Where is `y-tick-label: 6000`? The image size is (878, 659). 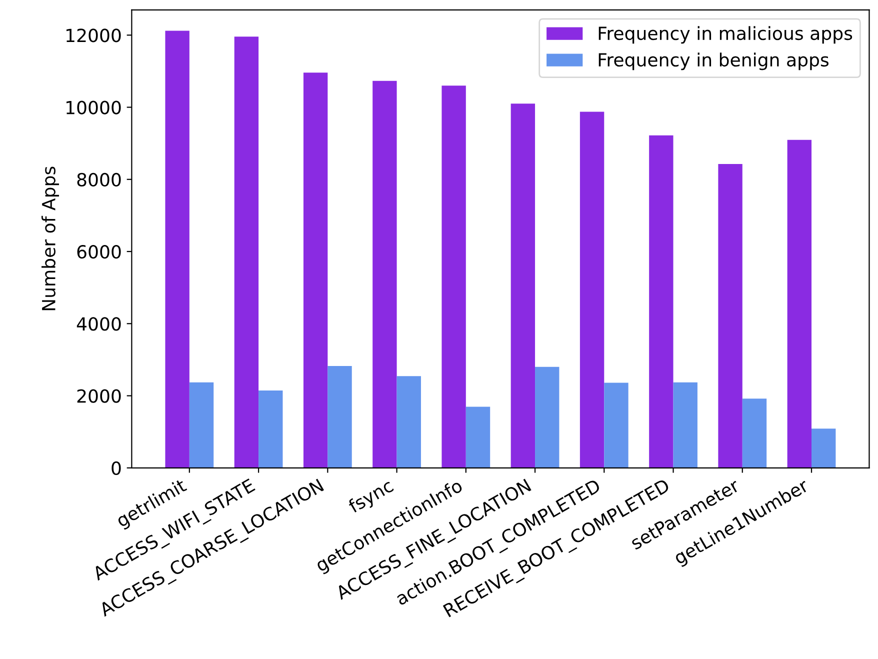
y-tick-label: 6000 is located at coordinates (99, 251).